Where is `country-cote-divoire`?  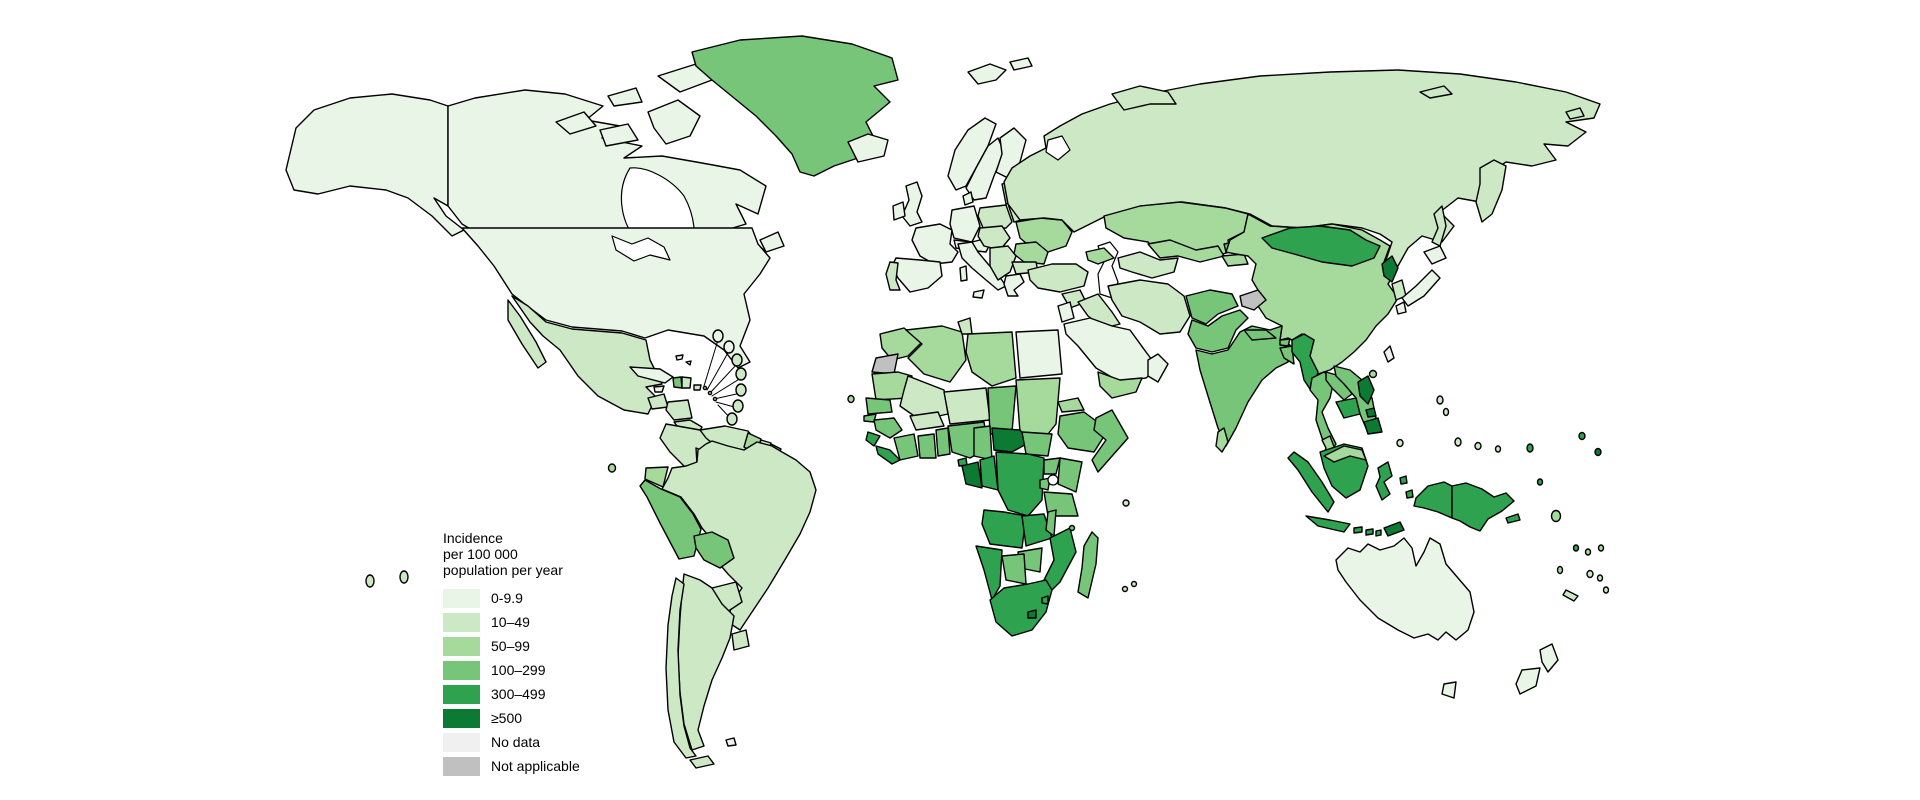
country-cote-divoire is located at coordinates (906, 447).